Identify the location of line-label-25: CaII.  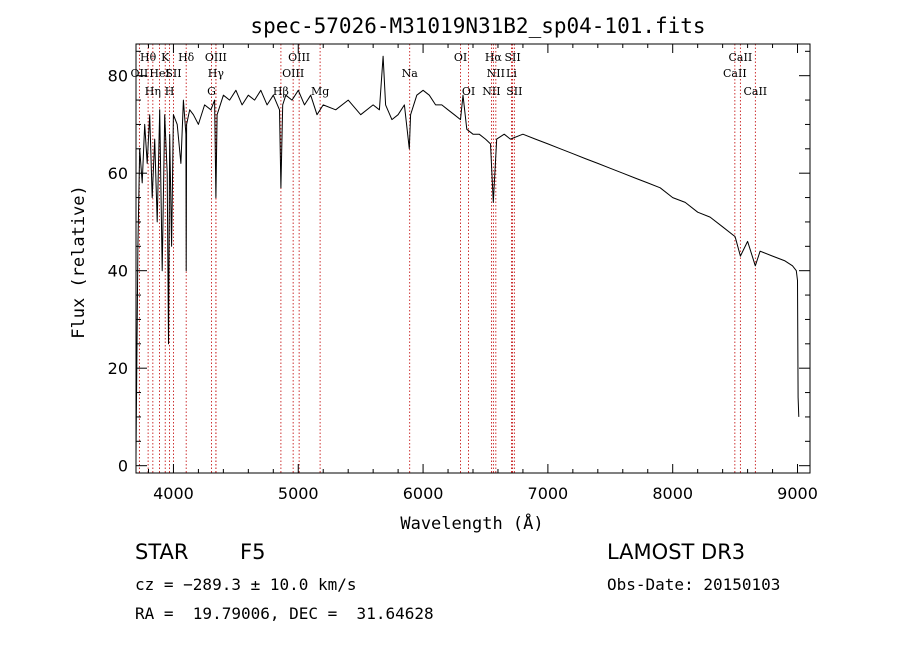
(735, 73).